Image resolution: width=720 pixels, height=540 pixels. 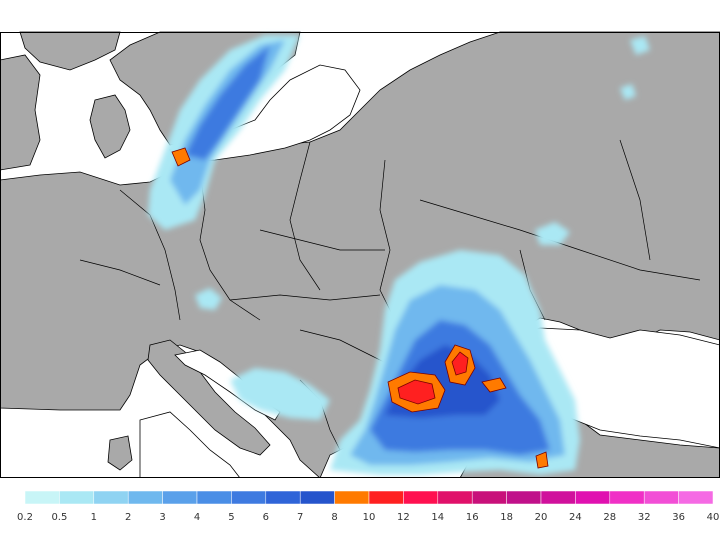 I want to click on legend-tick-label: 3, so click(x=162, y=517).